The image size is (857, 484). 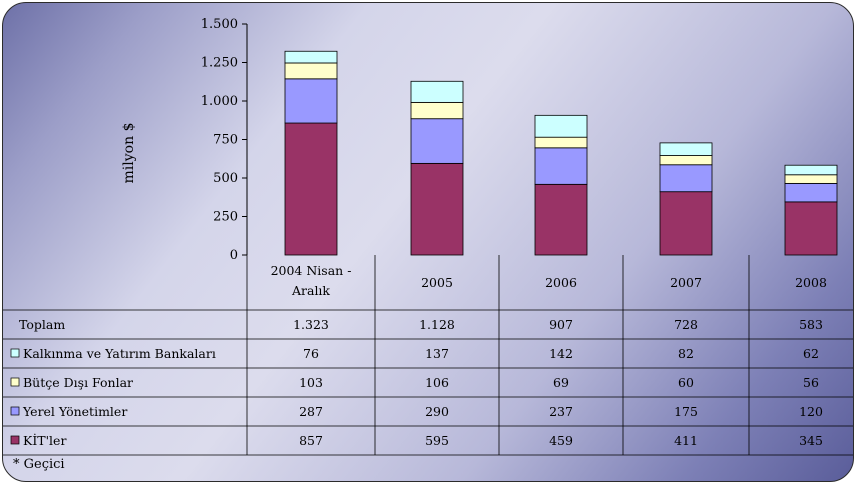 I want to click on category-label: 2004 Nisan -, so click(x=311, y=270).